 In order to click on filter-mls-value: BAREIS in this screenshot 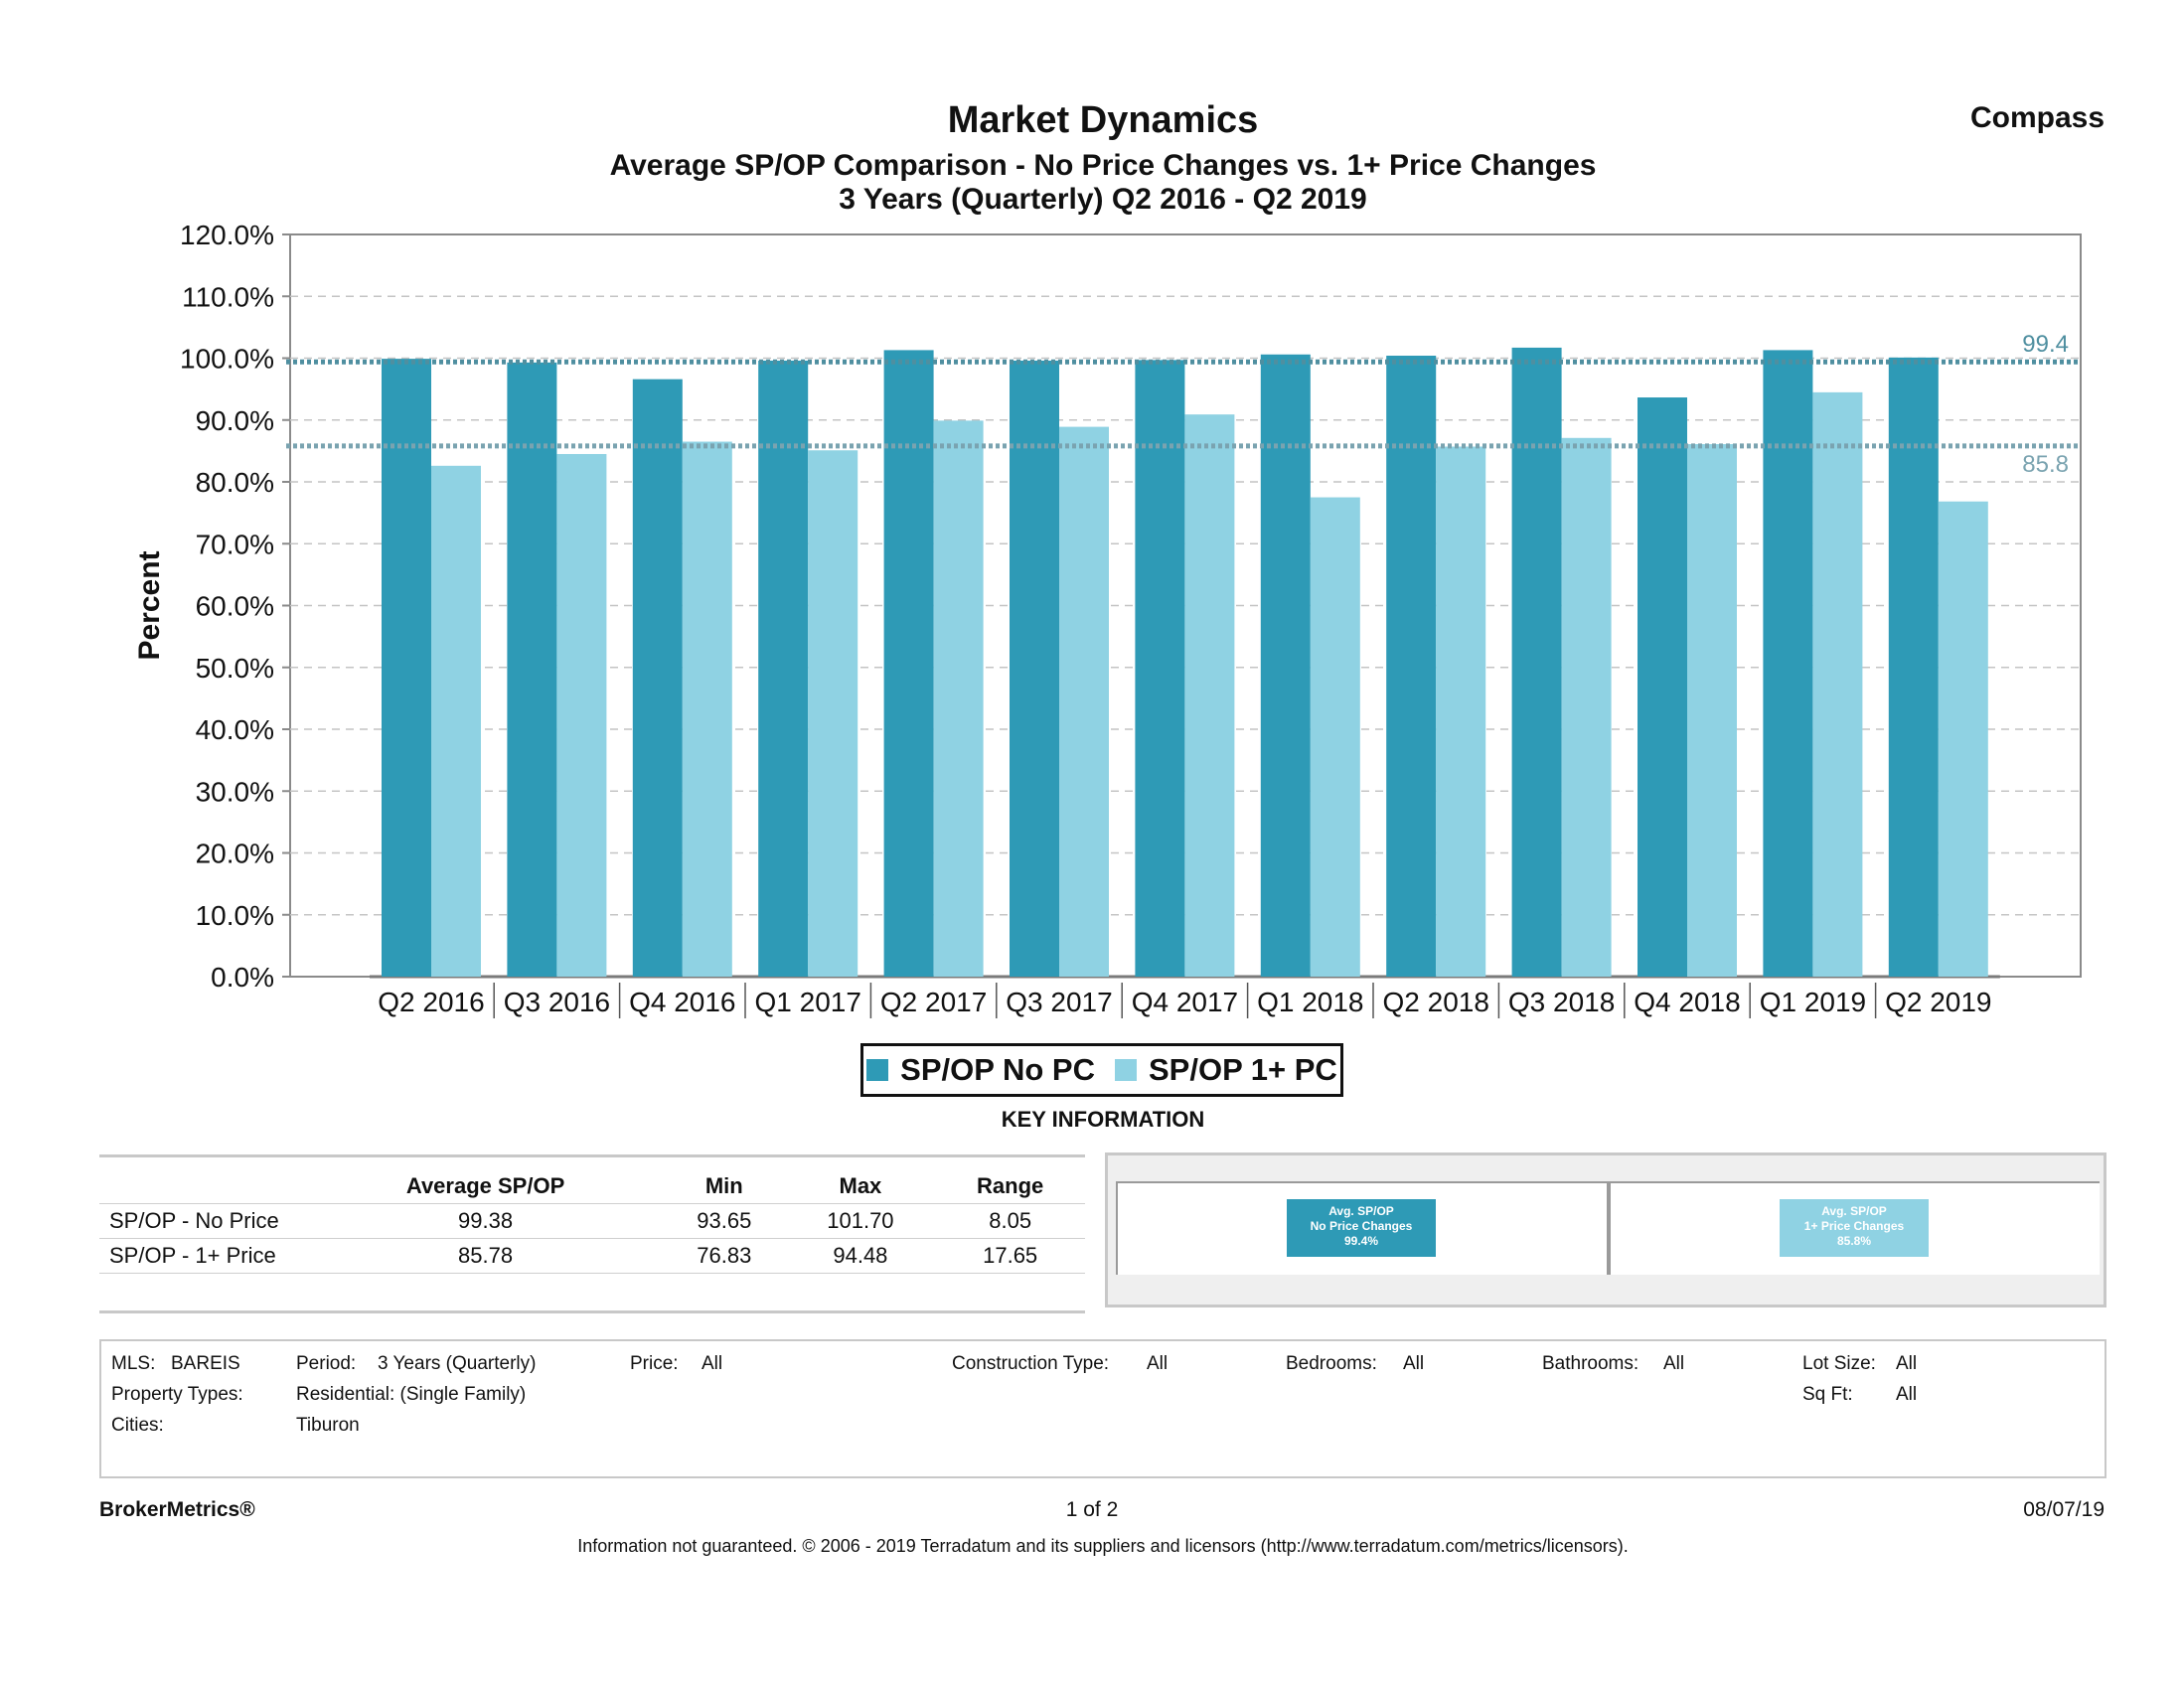, I will do `click(205, 1363)`.